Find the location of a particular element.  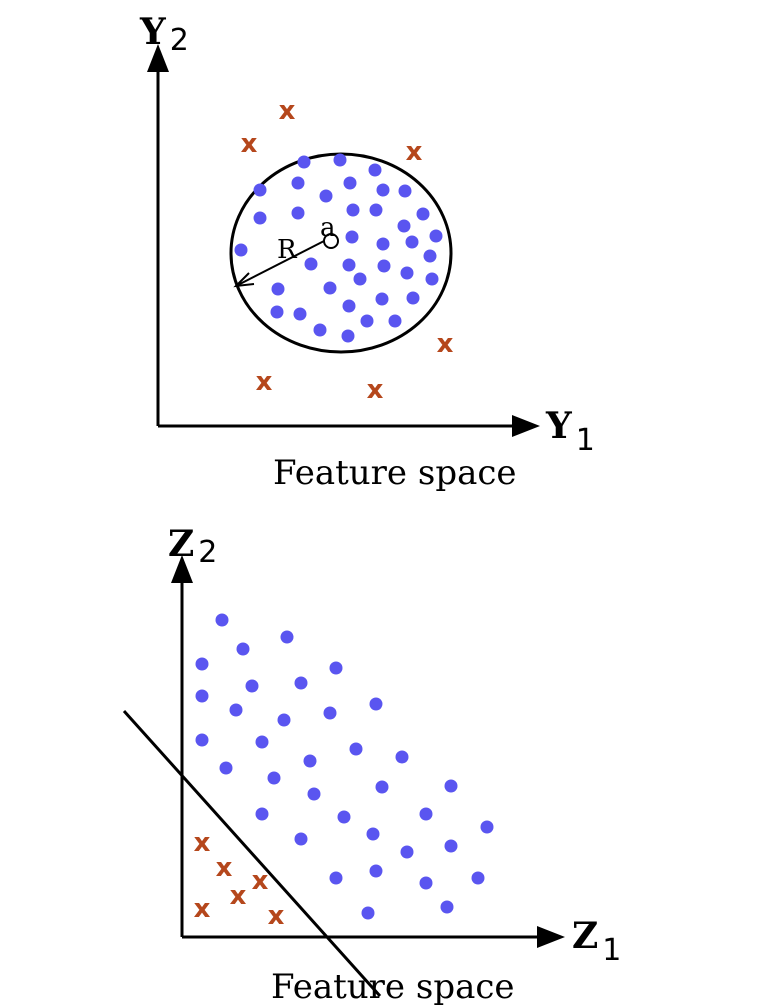

separating-hyperplane is located at coordinates (252, 853).